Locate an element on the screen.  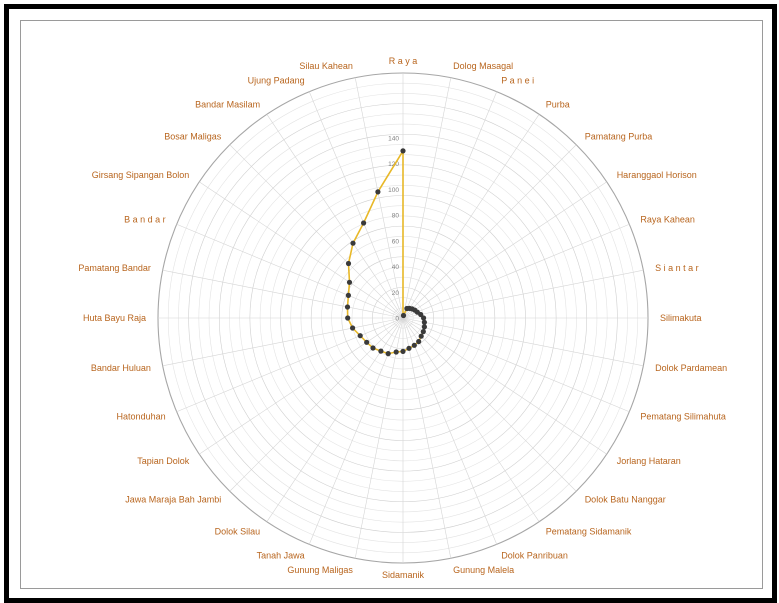
category-label: Pematang Silimahuta is located at coordinates (683, 416).